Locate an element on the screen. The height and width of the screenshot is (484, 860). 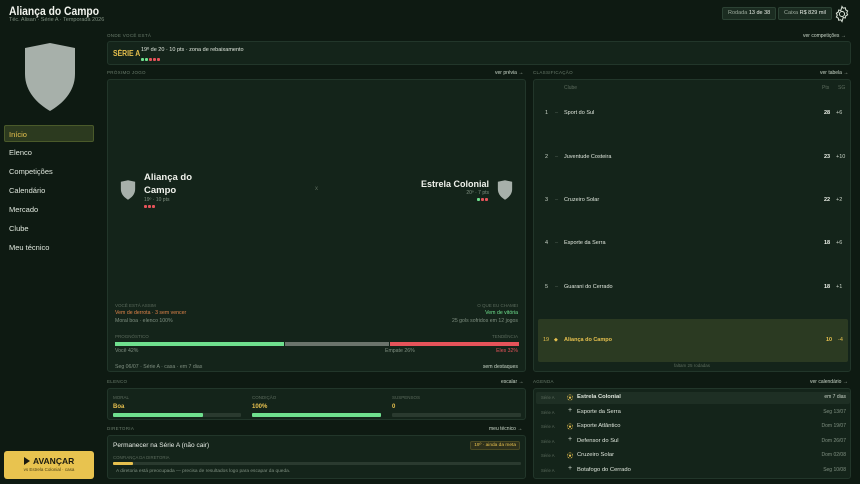
away-team-form is located at coordinates (483, 199).